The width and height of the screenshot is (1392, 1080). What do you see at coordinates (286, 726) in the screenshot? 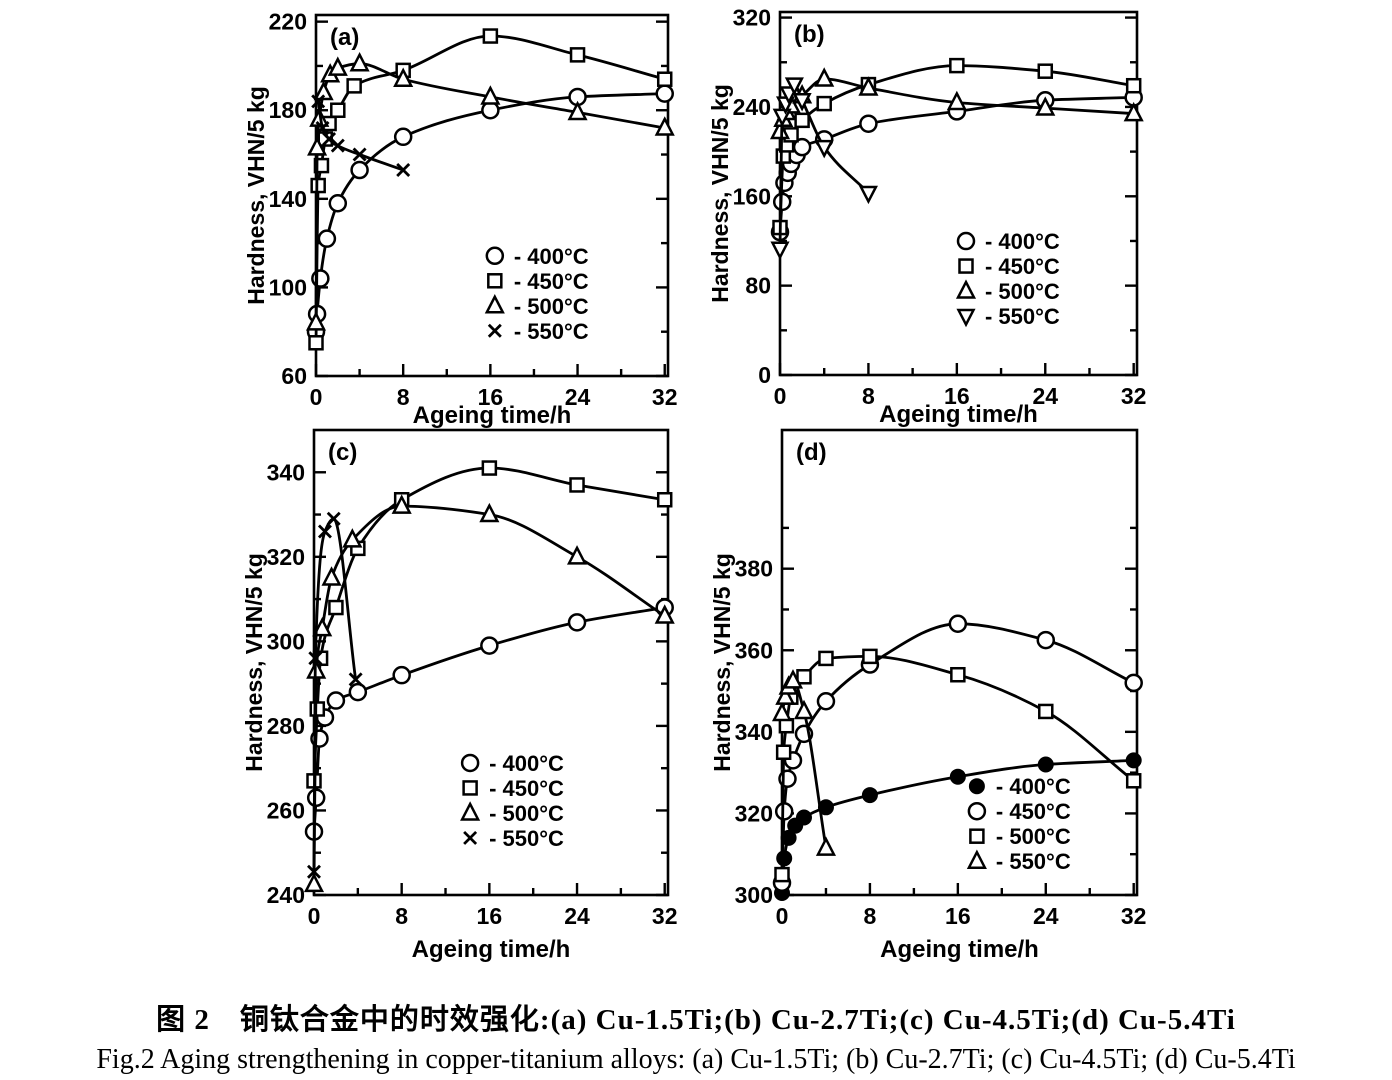
I see `svg-text: 280` at bounding box center [286, 726].